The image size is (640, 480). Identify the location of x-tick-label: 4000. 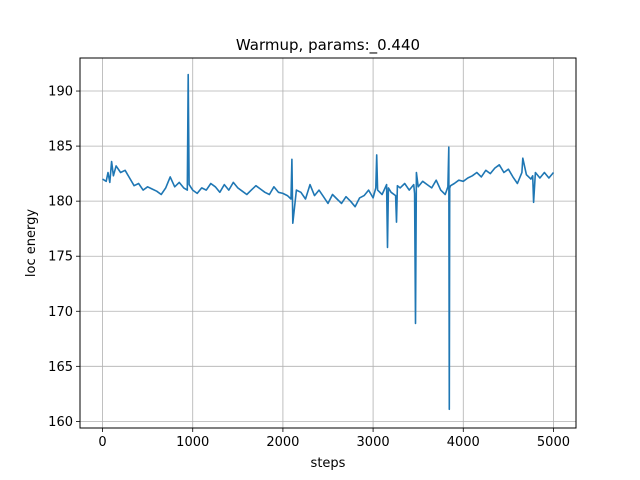
(463, 442).